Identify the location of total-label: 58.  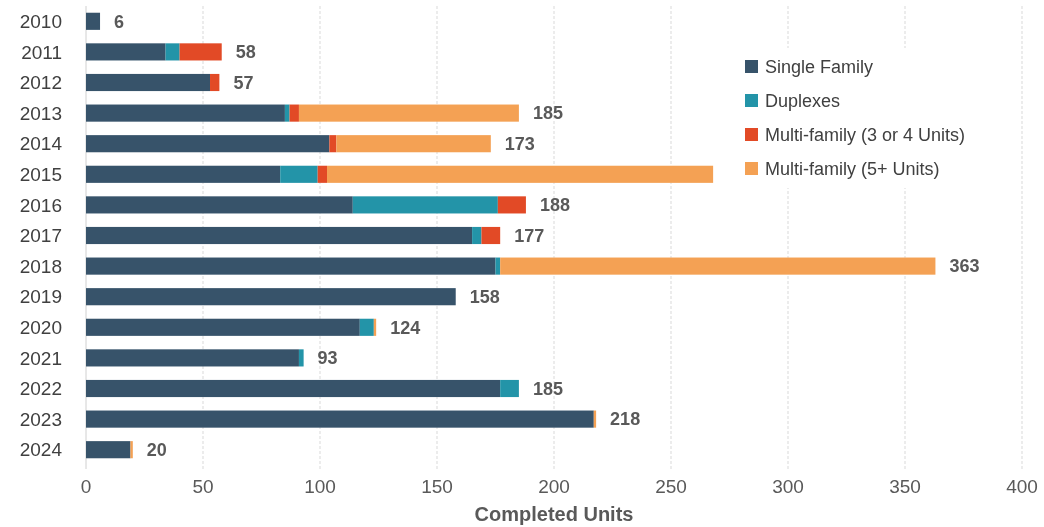
(245, 52).